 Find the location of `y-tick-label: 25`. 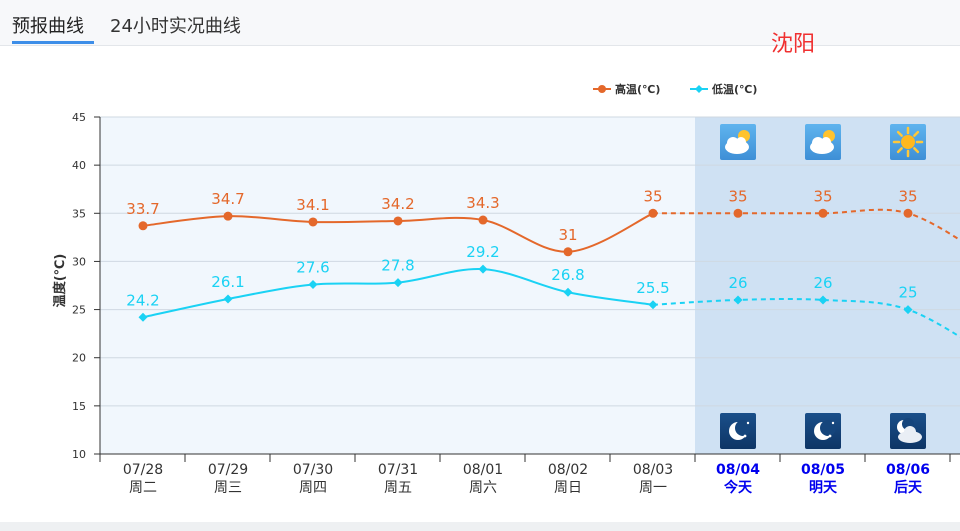

y-tick-label: 25 is located at coordinates (79, 310).